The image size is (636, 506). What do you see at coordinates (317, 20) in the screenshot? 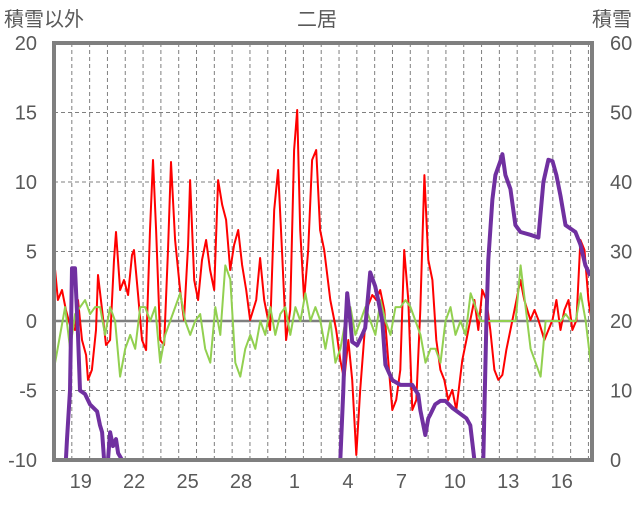
I see `chart-title: 二居` at bounding box center [317, 20].